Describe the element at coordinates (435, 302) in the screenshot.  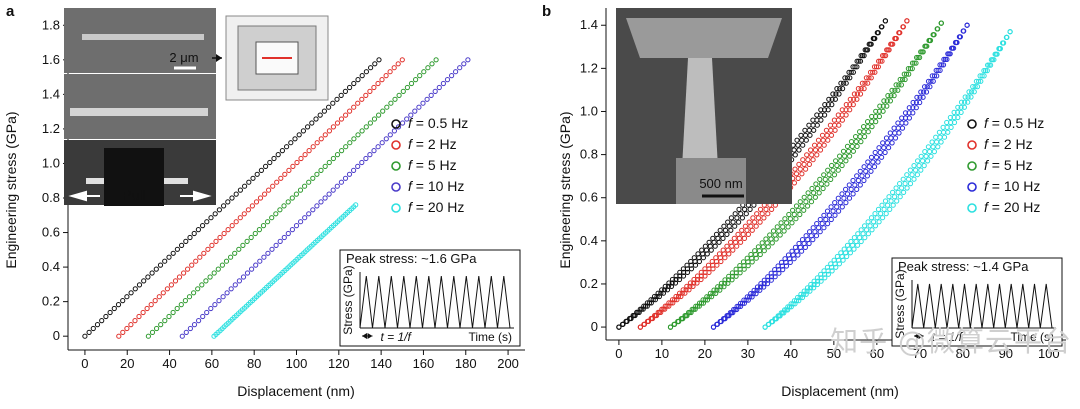
I see `inset-waveform` at that location.